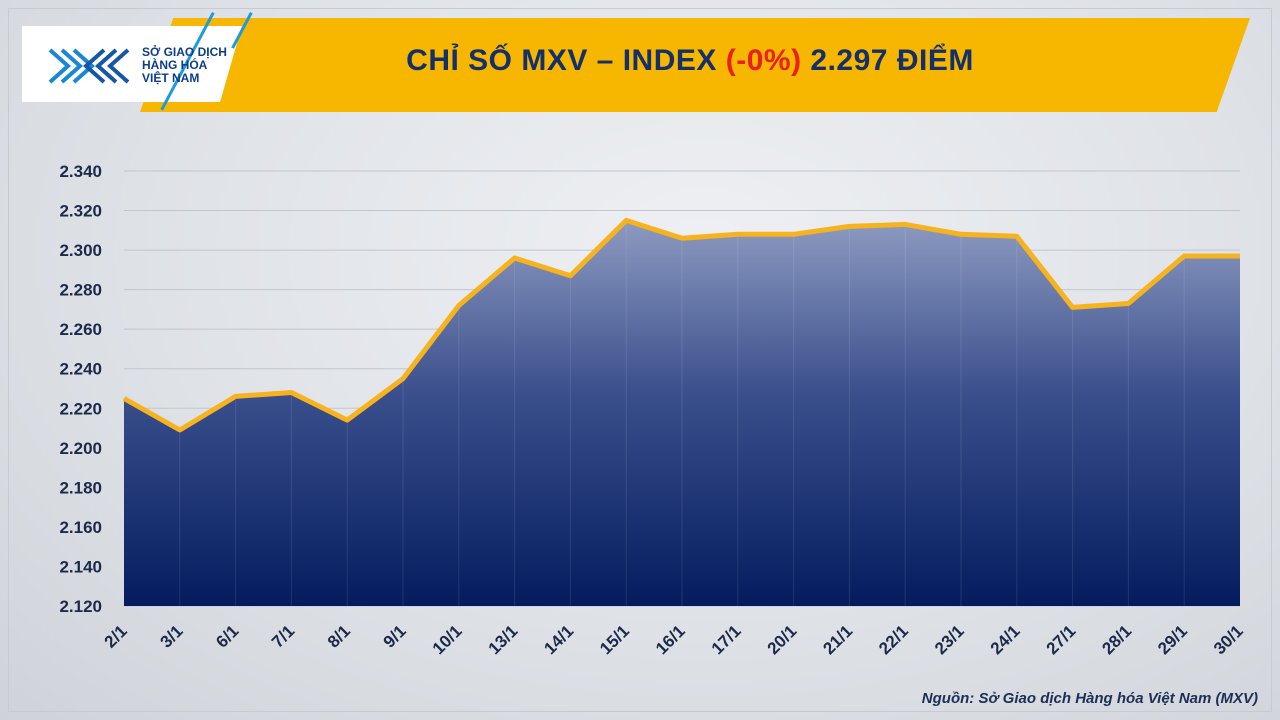 This screenshot has height=720, width=1280. Describe the element at coordinates (80, 329) in the screenshot. I see `y-tick-label: 2.260` at that location.